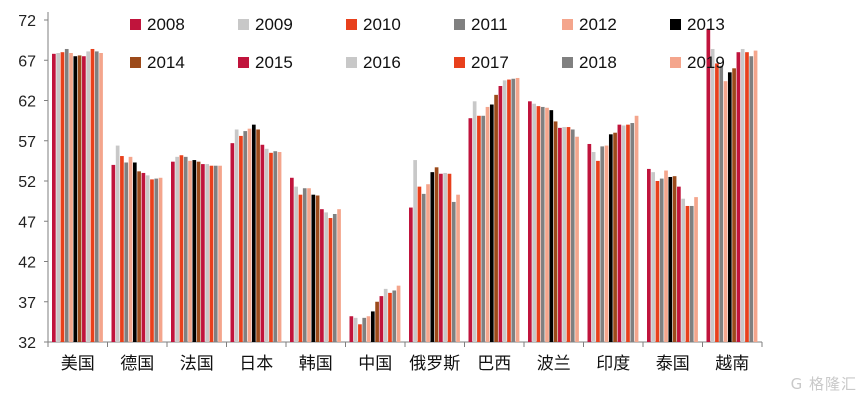  What do you see at coordinates (547, 225) in the screenshot?
I see `bar-2012-波兰` at bounding box center [547, 225].